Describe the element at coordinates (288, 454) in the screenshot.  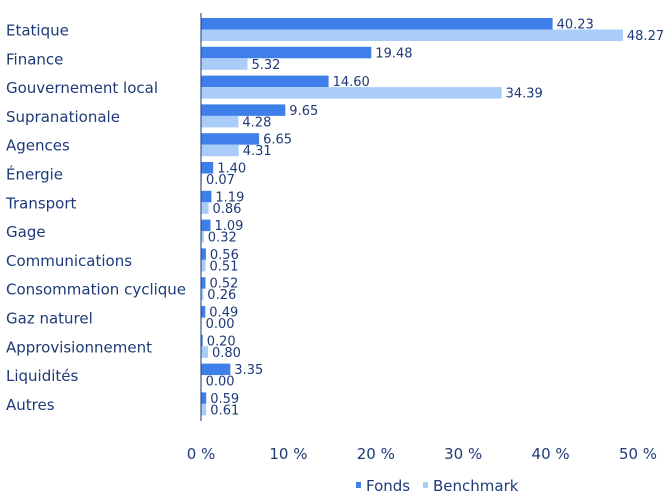
I see `x-tick-label: 10 %` at that location.